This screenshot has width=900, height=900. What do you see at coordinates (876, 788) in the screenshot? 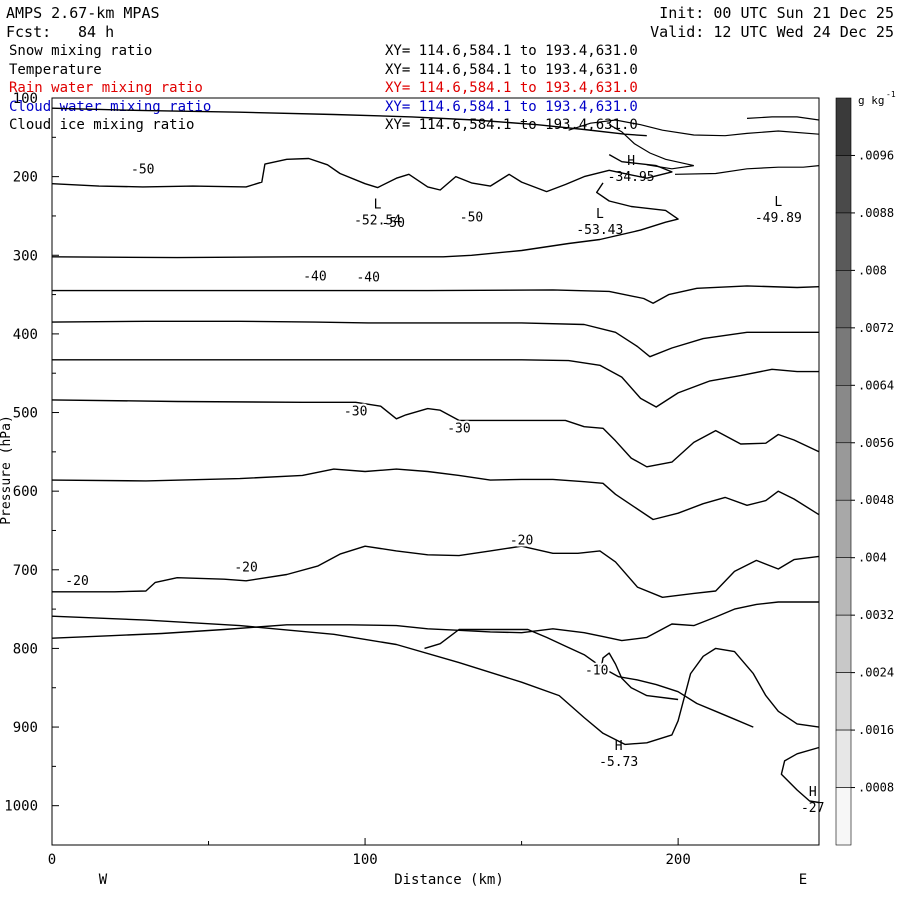
I see `colorbar-tick-label: .0008` at bounding box center [876, 788].